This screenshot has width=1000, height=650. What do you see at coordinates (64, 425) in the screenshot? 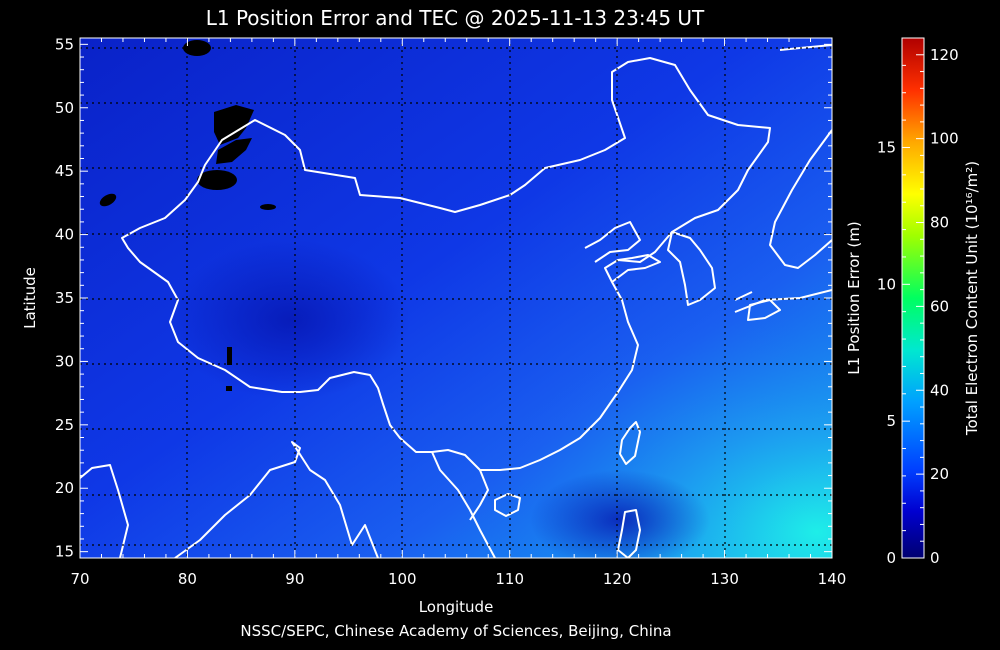
I see `y-tick-label: 25` at bounding box center [64, 425].